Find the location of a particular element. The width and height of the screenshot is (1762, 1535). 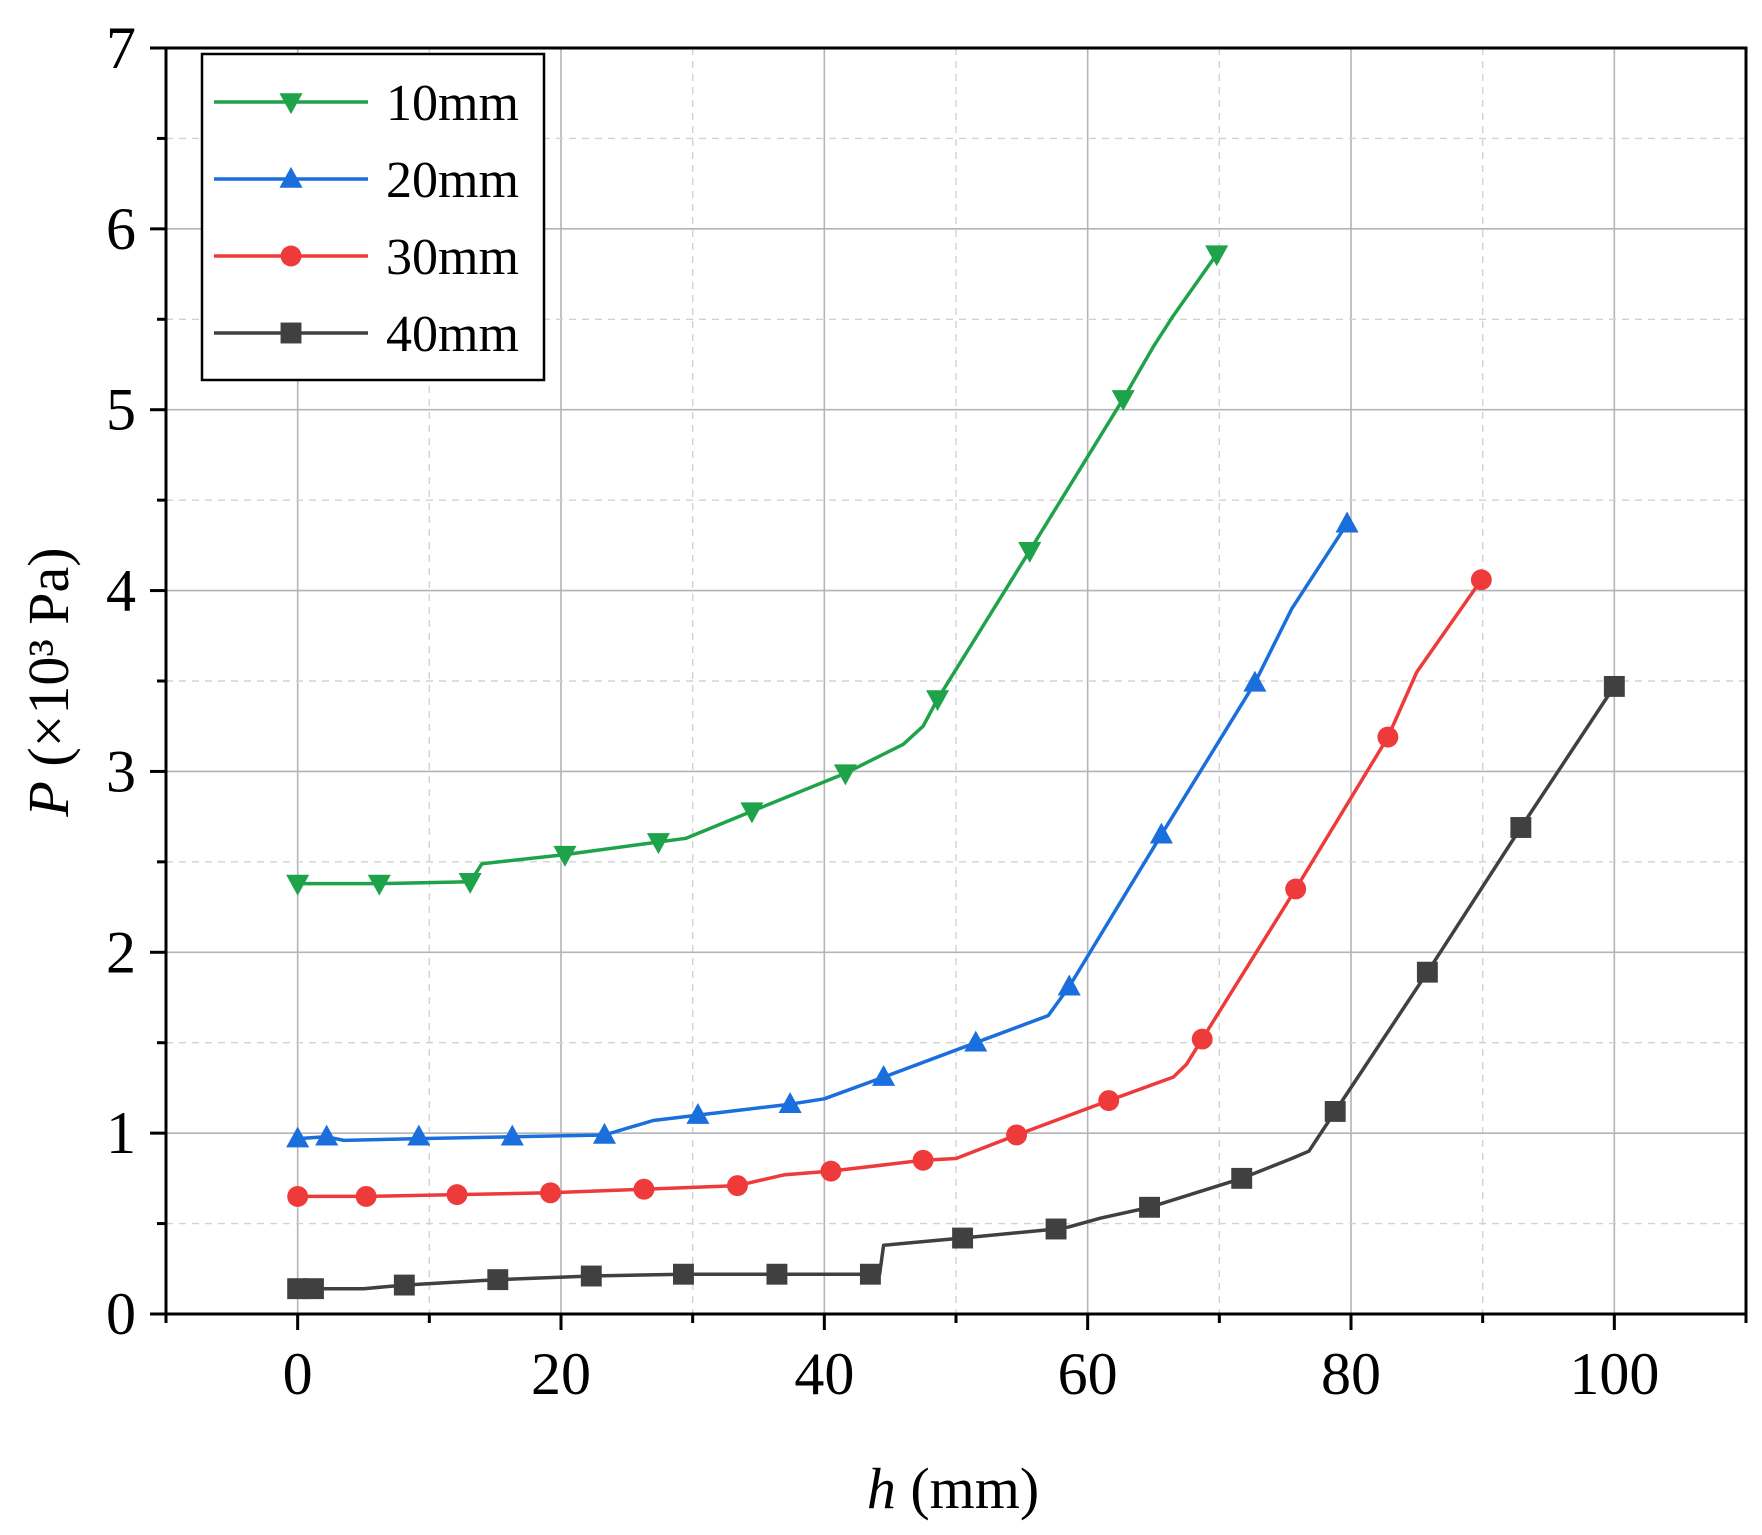

y-axis-symbol: P is located at coordinates (48, 799).